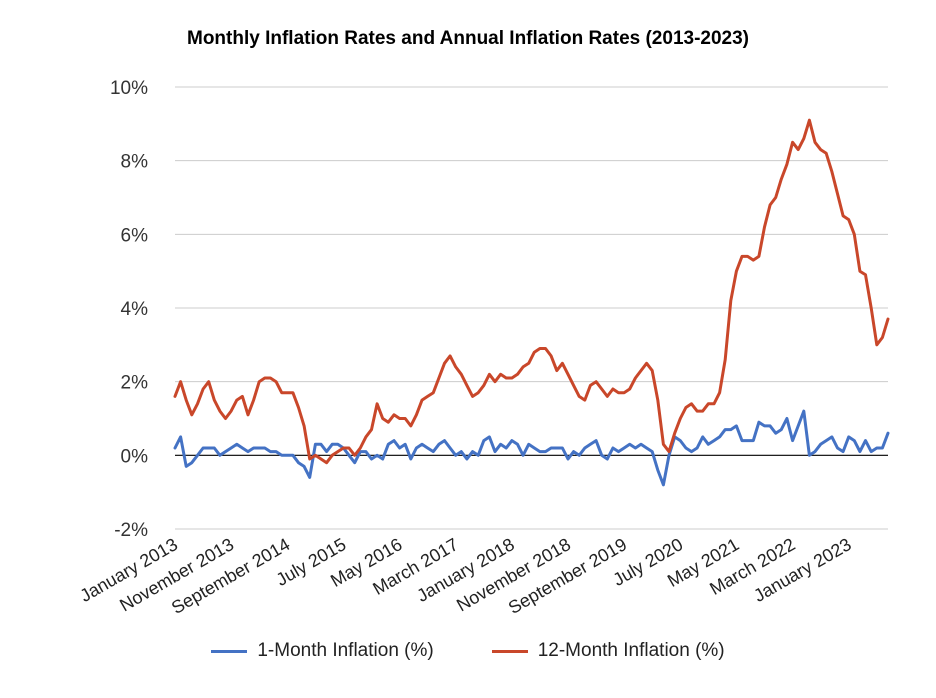 This screenshot has width=936, height=698. Describe the element at coordinates (135, 235) in the screenshot. I see `y-tick-label: 6%` at that location.